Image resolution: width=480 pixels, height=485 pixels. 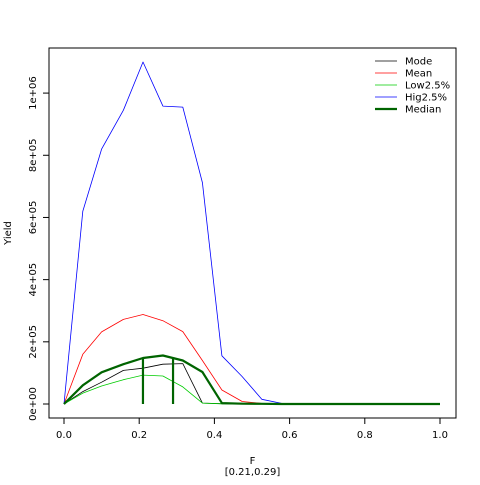 What do you see at coordinates (365, 435) in the screenshot?
I see `x-tick-label: 0.8` at bounding box center [365, 435].